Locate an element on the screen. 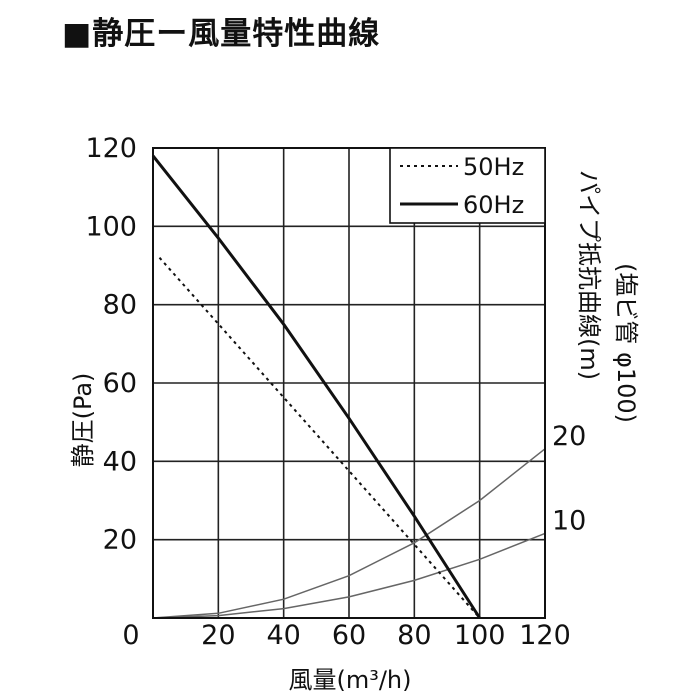 This screenshot has height=700, width=700. y-tick-label: 40 is located at coordinates (120, 461).